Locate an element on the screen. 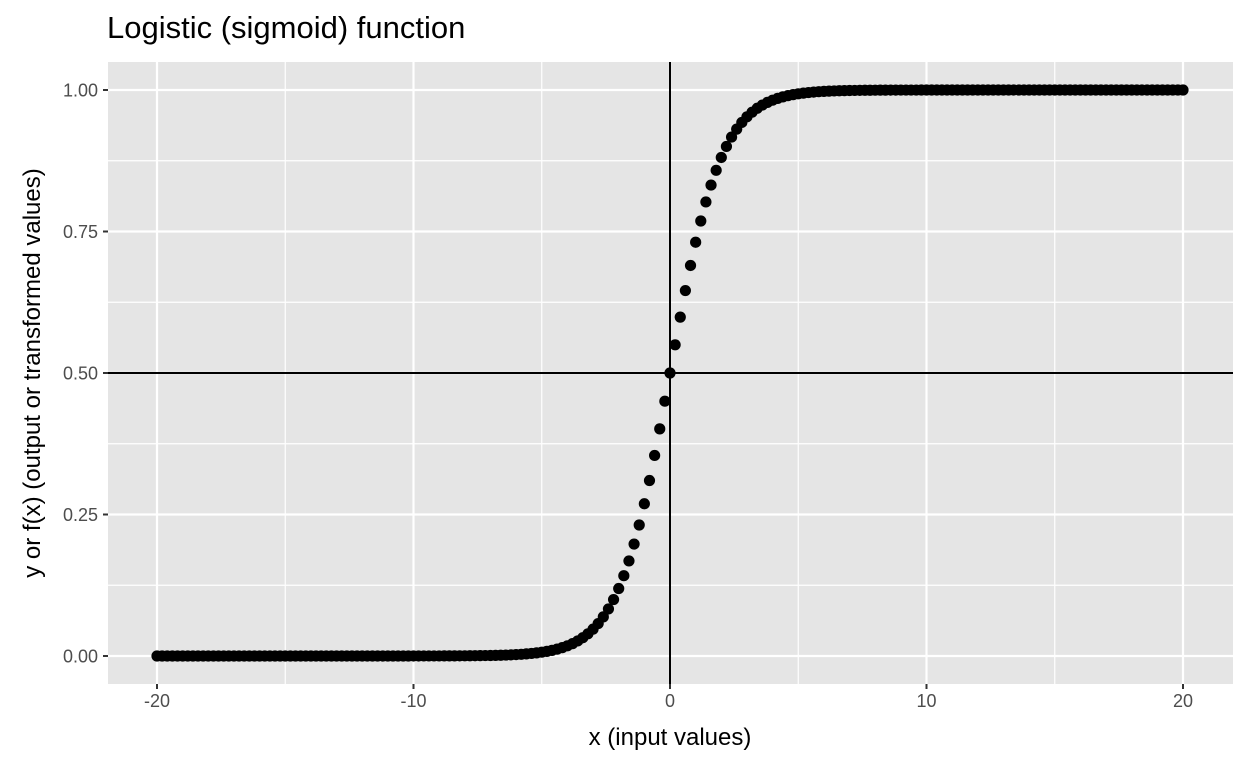 This screenshot has width=1248, height=768. x-axis: -20 -10 0 10 20 is located at coordinates (668, 697).